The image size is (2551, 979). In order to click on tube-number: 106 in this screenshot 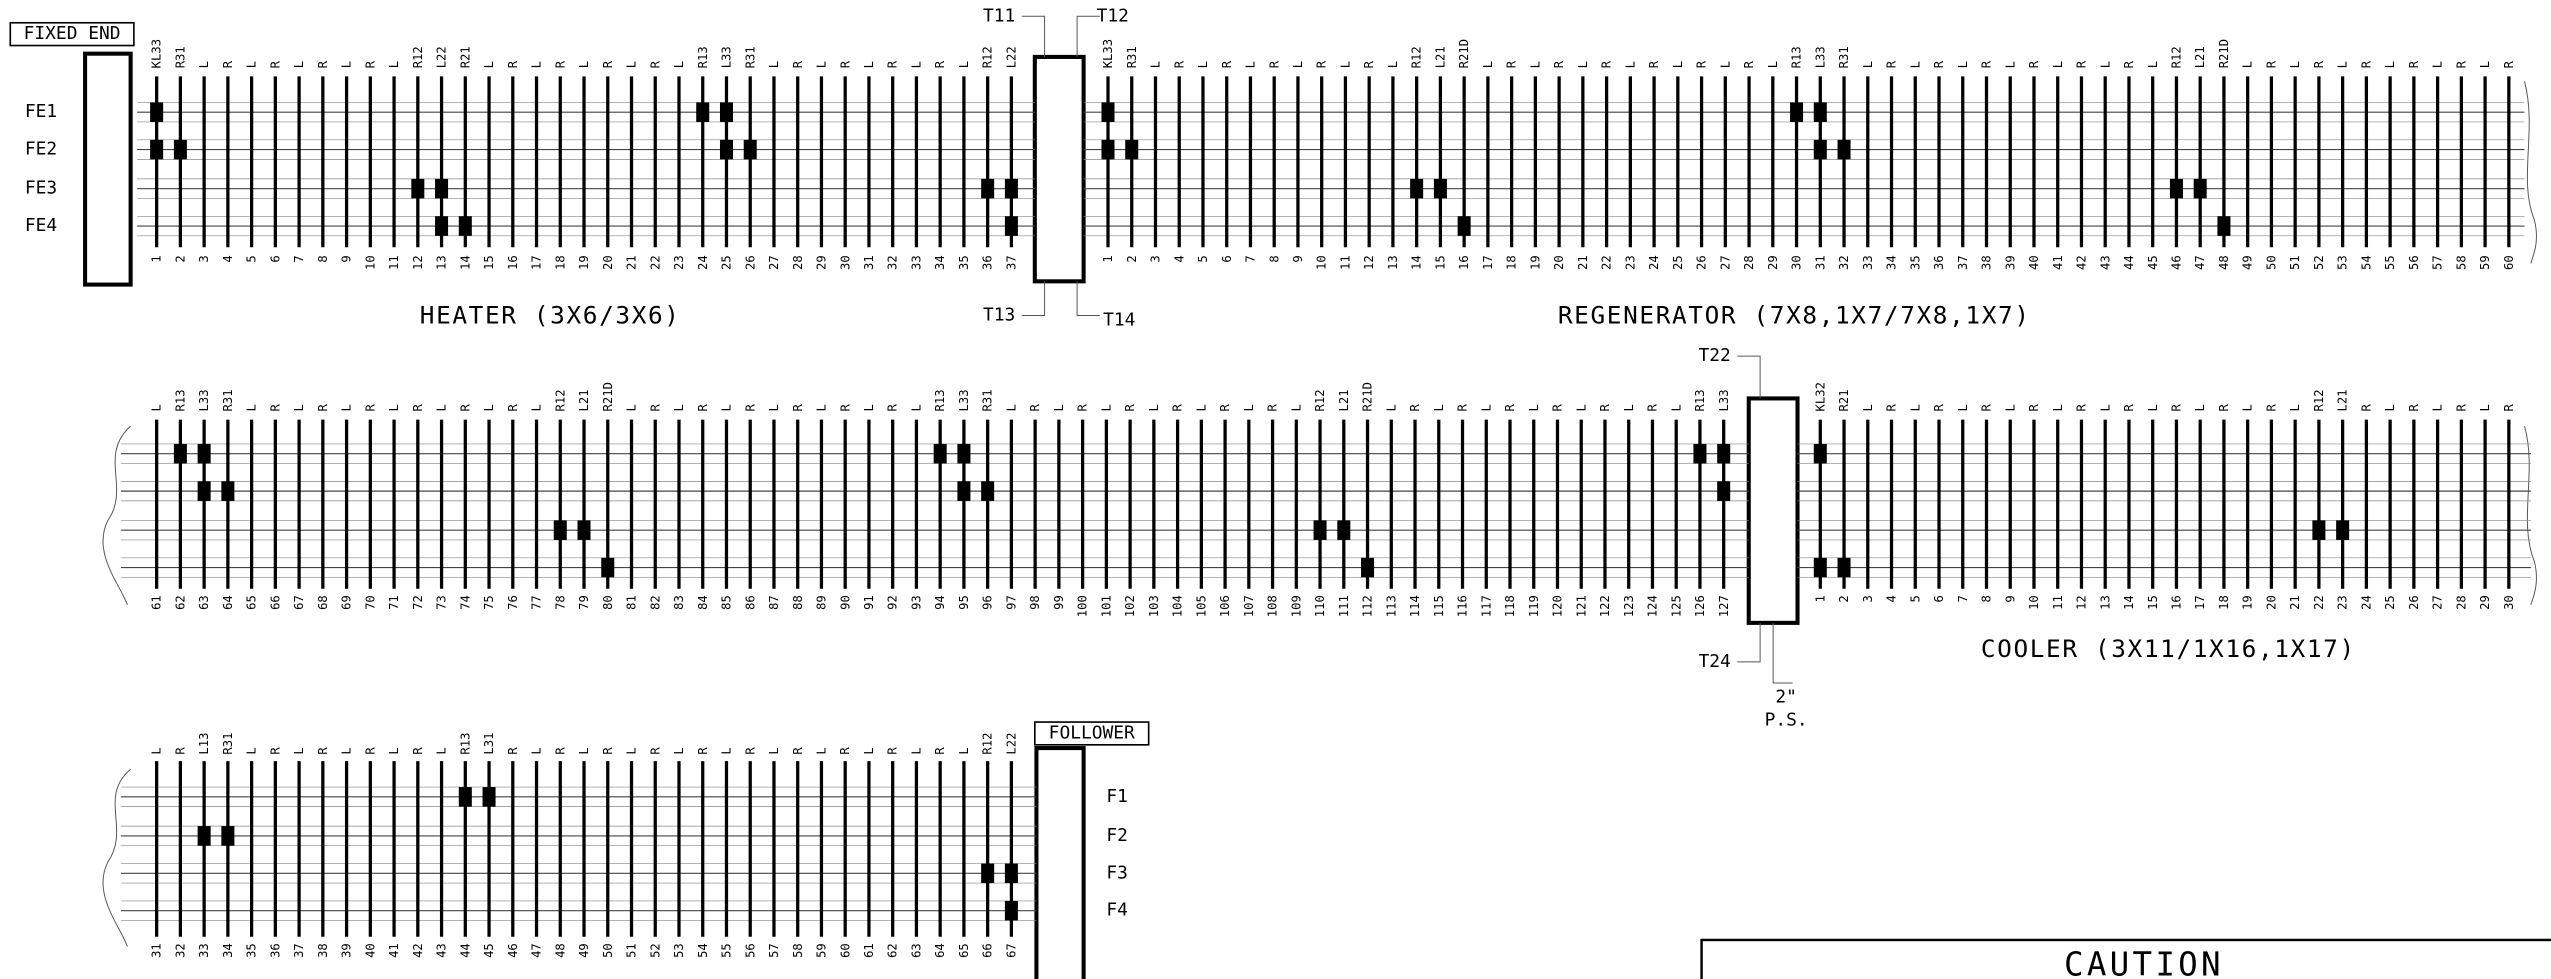, I will do `click(1225, 606)`.